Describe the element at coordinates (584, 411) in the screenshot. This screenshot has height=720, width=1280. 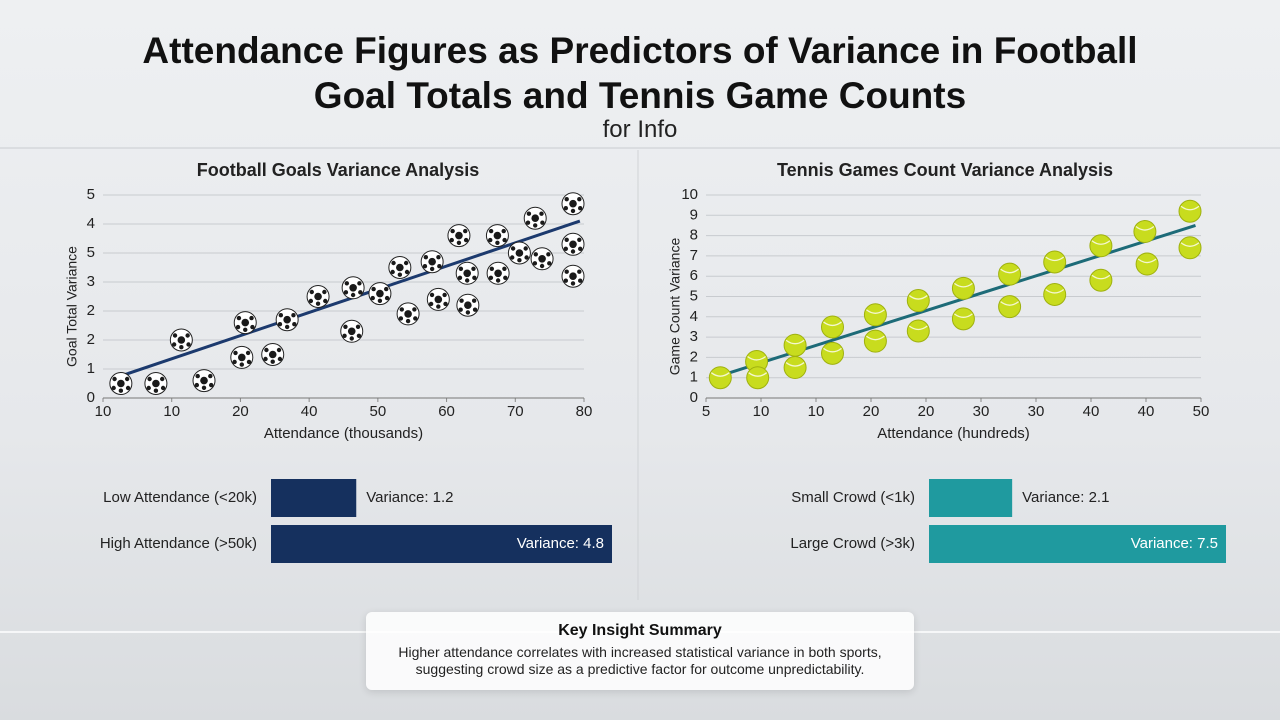
I see `x-tick-label: 80` at that location.